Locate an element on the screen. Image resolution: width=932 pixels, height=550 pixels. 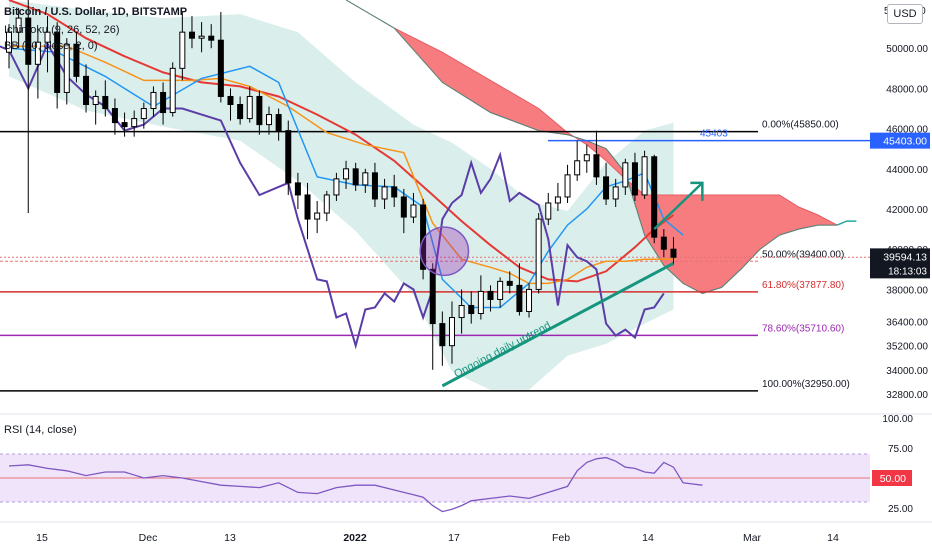
projection-arrow-shaft is located at coordinates (678, 206).